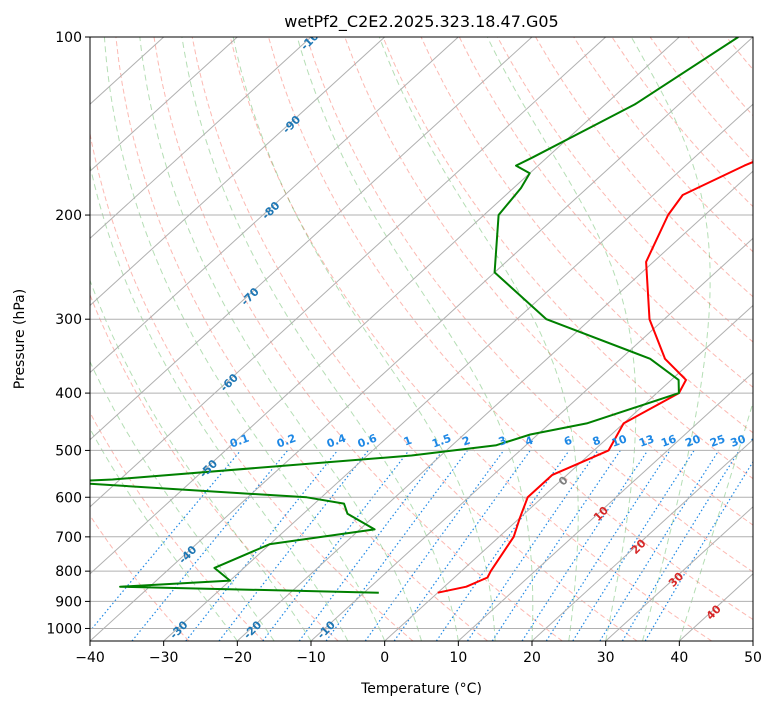  Describe the element at coordinates (239, 441) in the screenshot. I see `mixing-ratio-label: 0.1` at that location.